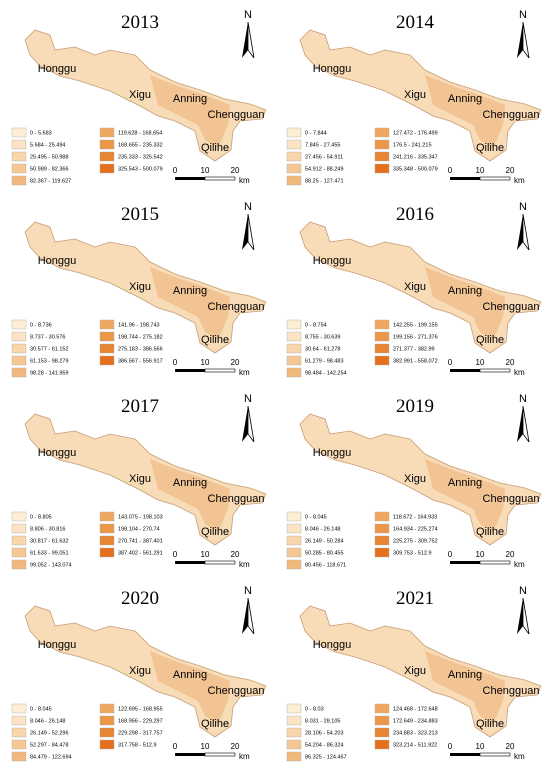  Describe the element at coordinates (324, 170) in the screenshot. I see `legend-label: 54.912 - 88.249` at that location.